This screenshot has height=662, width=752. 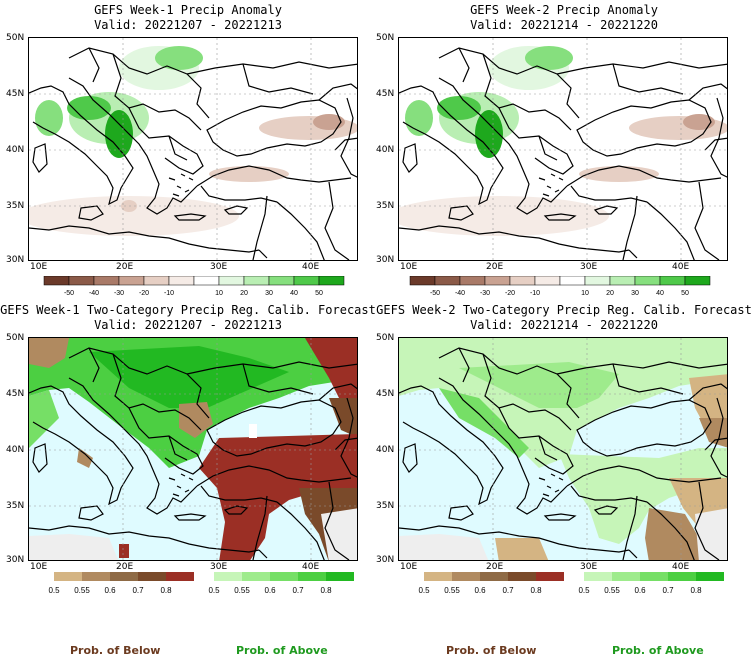 I want to click on probability-field, so click(x=563, y=449).